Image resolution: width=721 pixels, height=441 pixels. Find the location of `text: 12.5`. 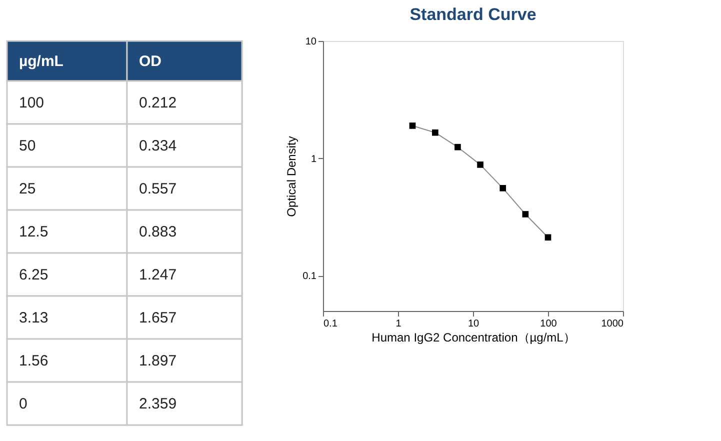

text: 12.5 is located at coordinates (33, 232).